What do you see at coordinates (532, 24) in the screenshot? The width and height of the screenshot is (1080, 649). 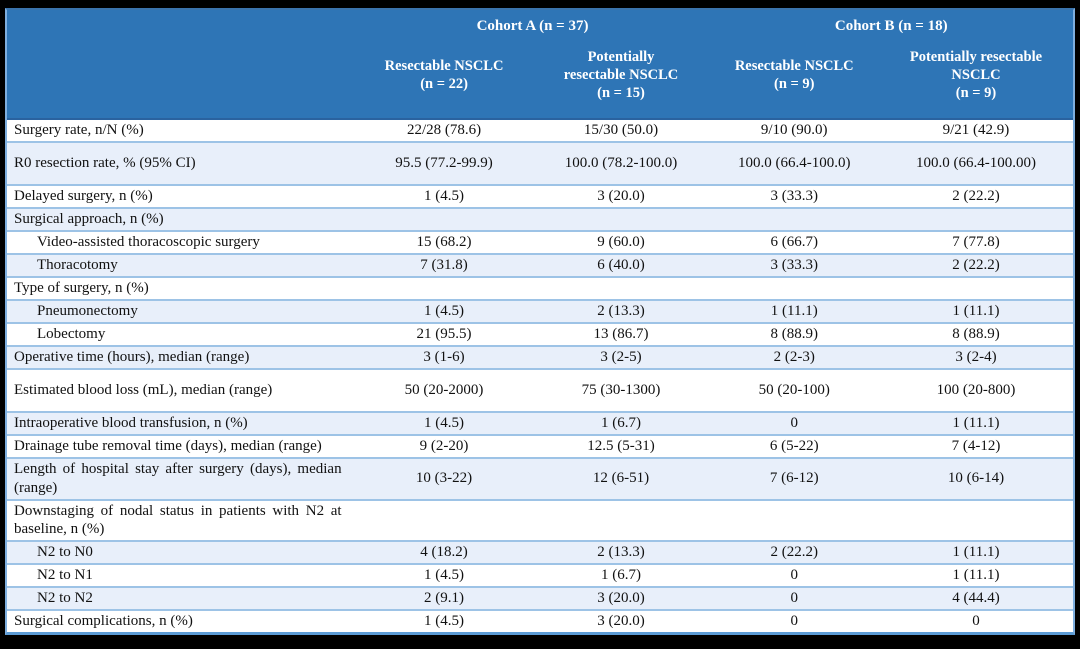 I see `cohort-a-header: Cohort A (n = 37)` at bounding box center [532, 24].